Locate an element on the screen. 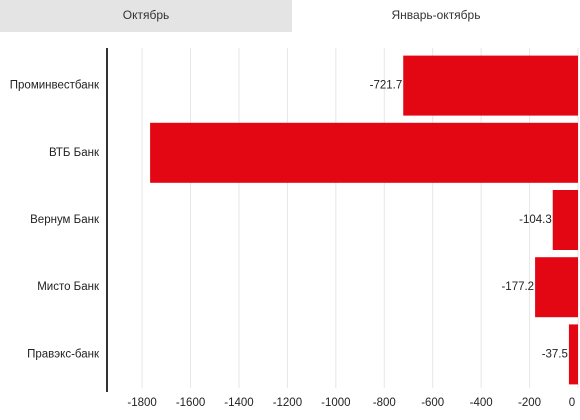 This screenshot has height=420, width=580. value-label: -104.3 is located at coordinates (535, 220).